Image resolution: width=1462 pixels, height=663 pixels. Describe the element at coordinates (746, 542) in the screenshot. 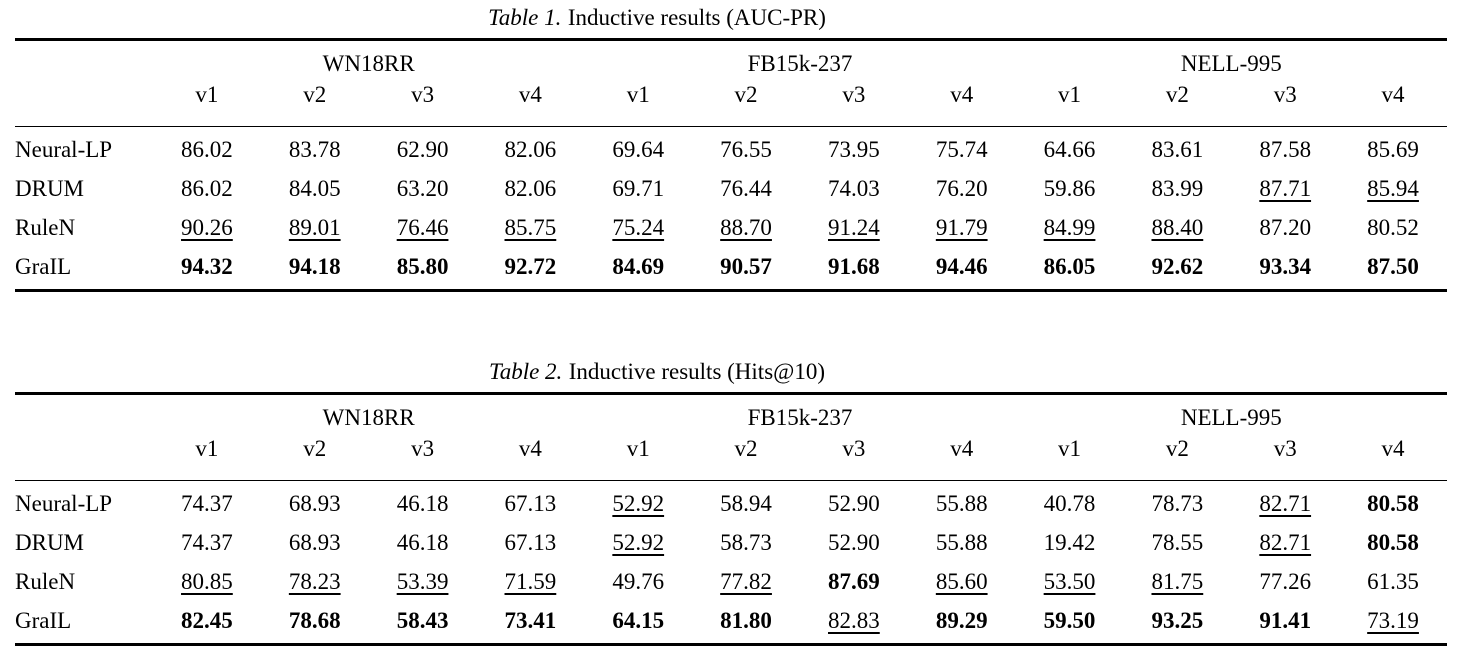

I see `value-cell: 58.73` at that location.